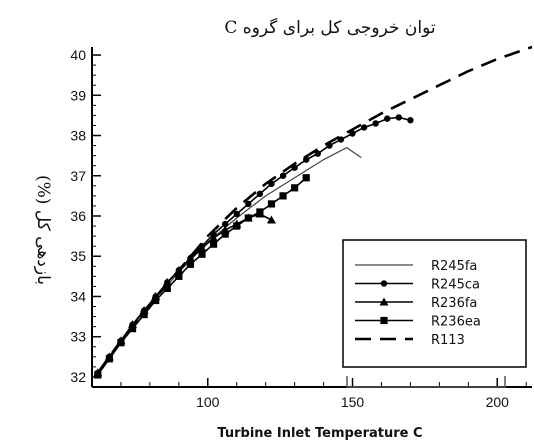 This screenshot has height=442, width=534. What do you see at coordinates (78, 176) in the screenshot?
I see `y-tick-label: 37` at bounding box center [78, 176].